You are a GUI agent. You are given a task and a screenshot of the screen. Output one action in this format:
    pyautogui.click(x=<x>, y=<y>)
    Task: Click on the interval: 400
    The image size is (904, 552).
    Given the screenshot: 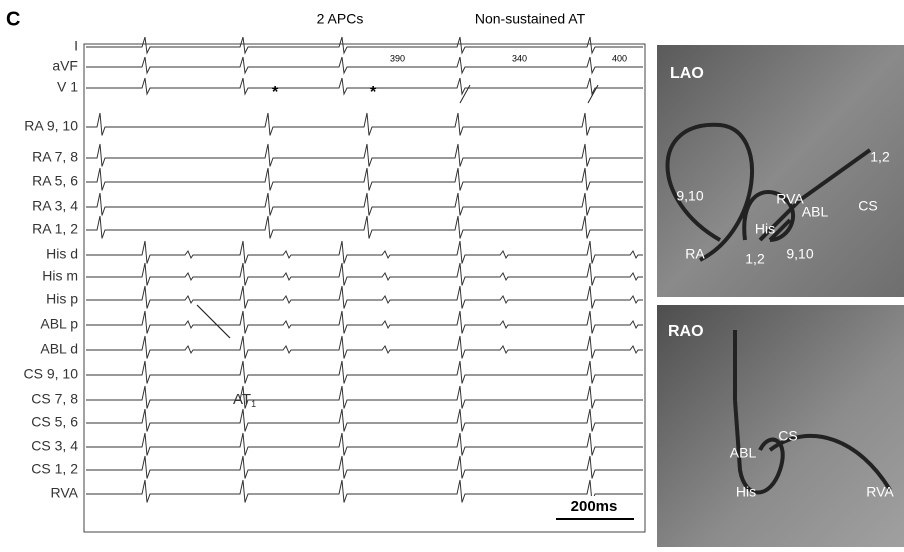 What is the action you would take?
    pyautogui.click(x=619, y=58)
    